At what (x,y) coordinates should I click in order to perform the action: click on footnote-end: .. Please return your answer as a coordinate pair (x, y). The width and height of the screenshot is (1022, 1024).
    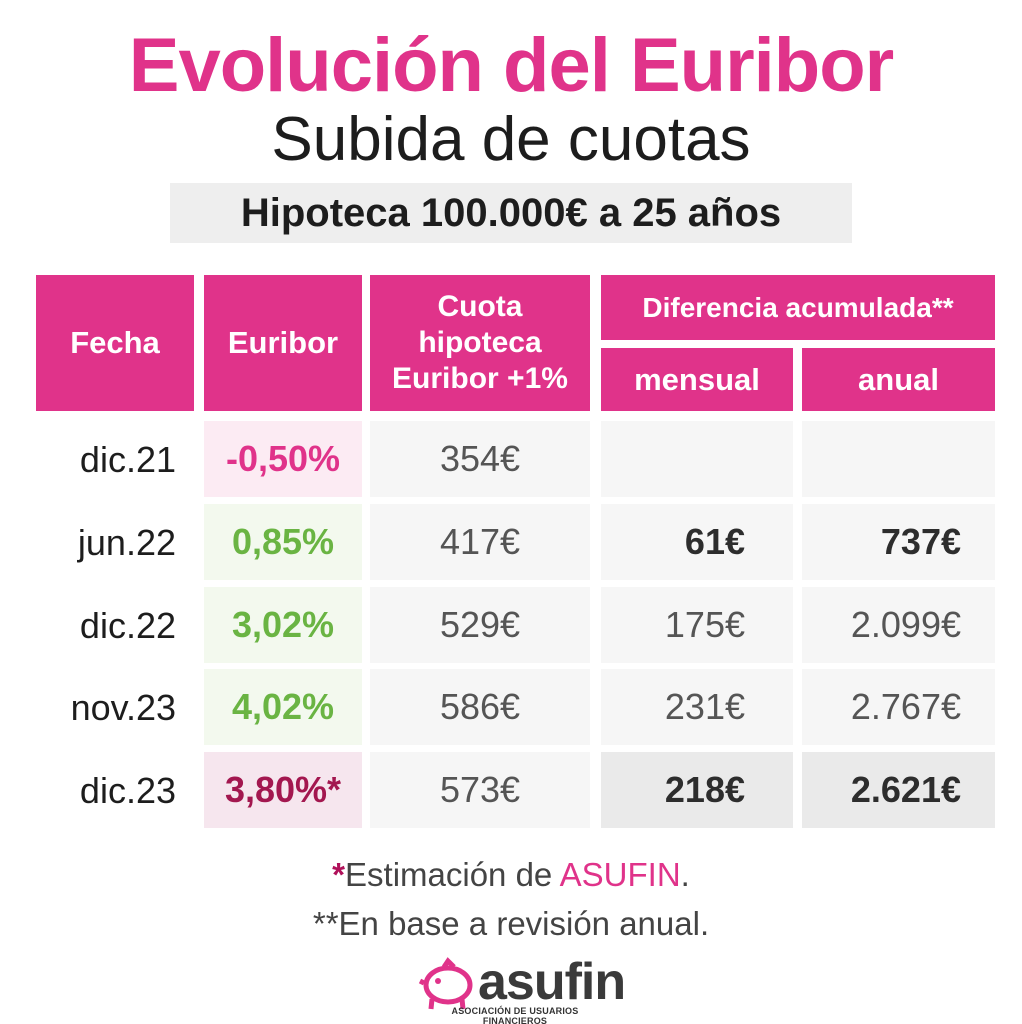
    Looking at the image, I should click on (685, 874).